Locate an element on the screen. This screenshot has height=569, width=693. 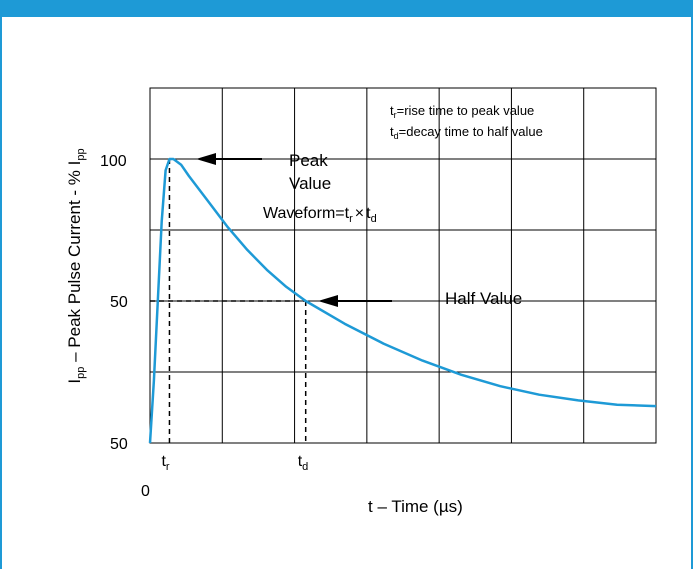
y-tick-label-0: 50 is located at coordinates (119, 444).